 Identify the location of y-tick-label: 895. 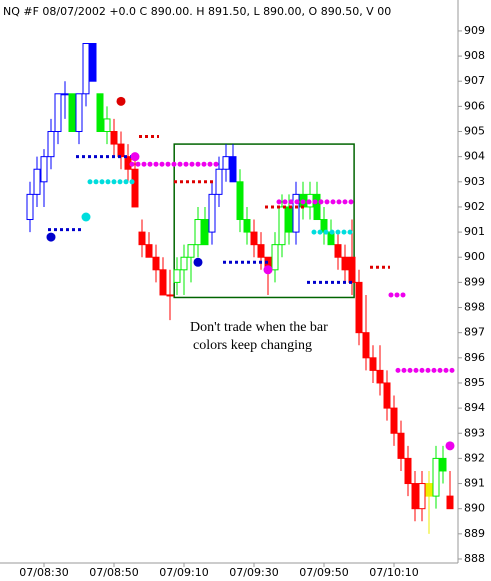
(474, 382).